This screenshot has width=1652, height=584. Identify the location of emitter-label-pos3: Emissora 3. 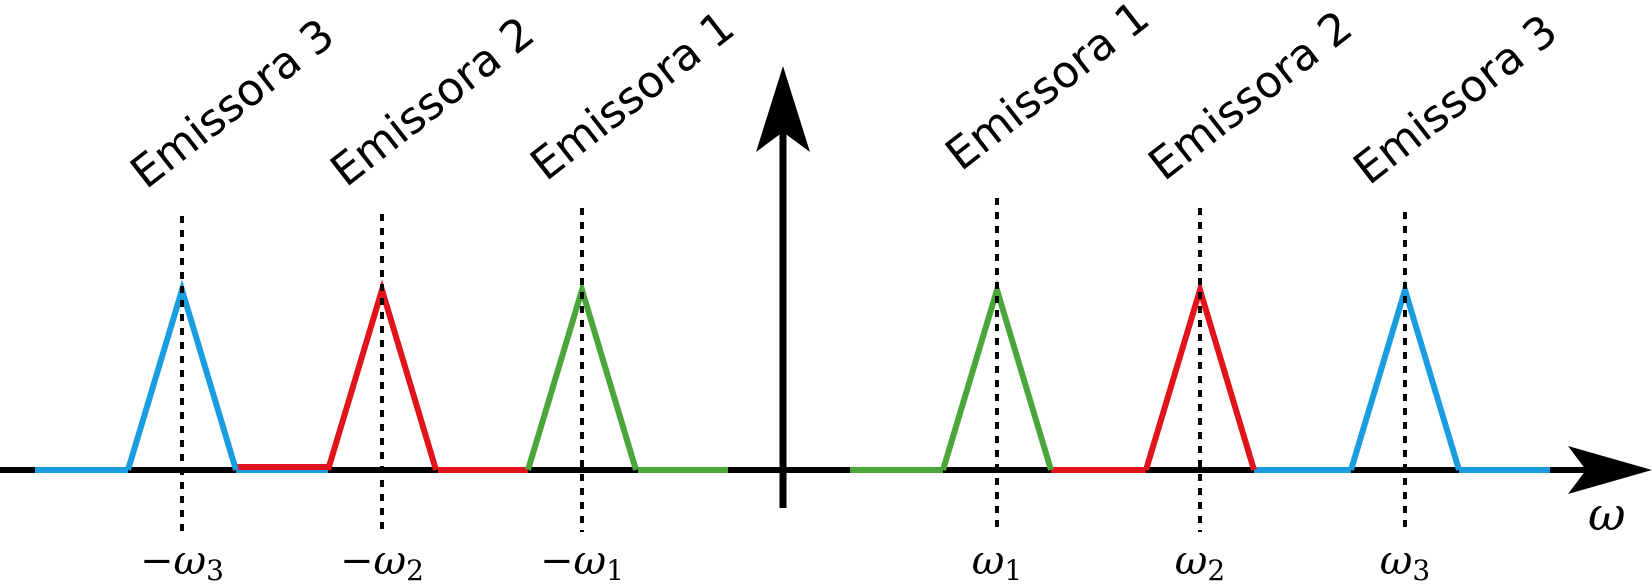
(1455, 100).